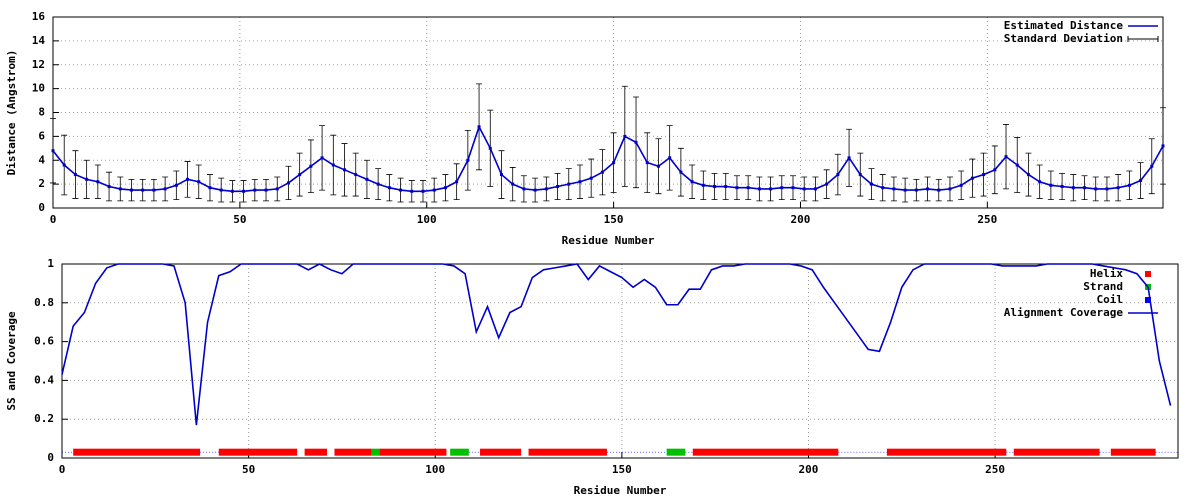 This screenshot has width=1200, height=500. What do you see at coordinates (620, 490) in the screenshot?
I see `x-axis-label: Residue Number` at bounding box center [620, 490].